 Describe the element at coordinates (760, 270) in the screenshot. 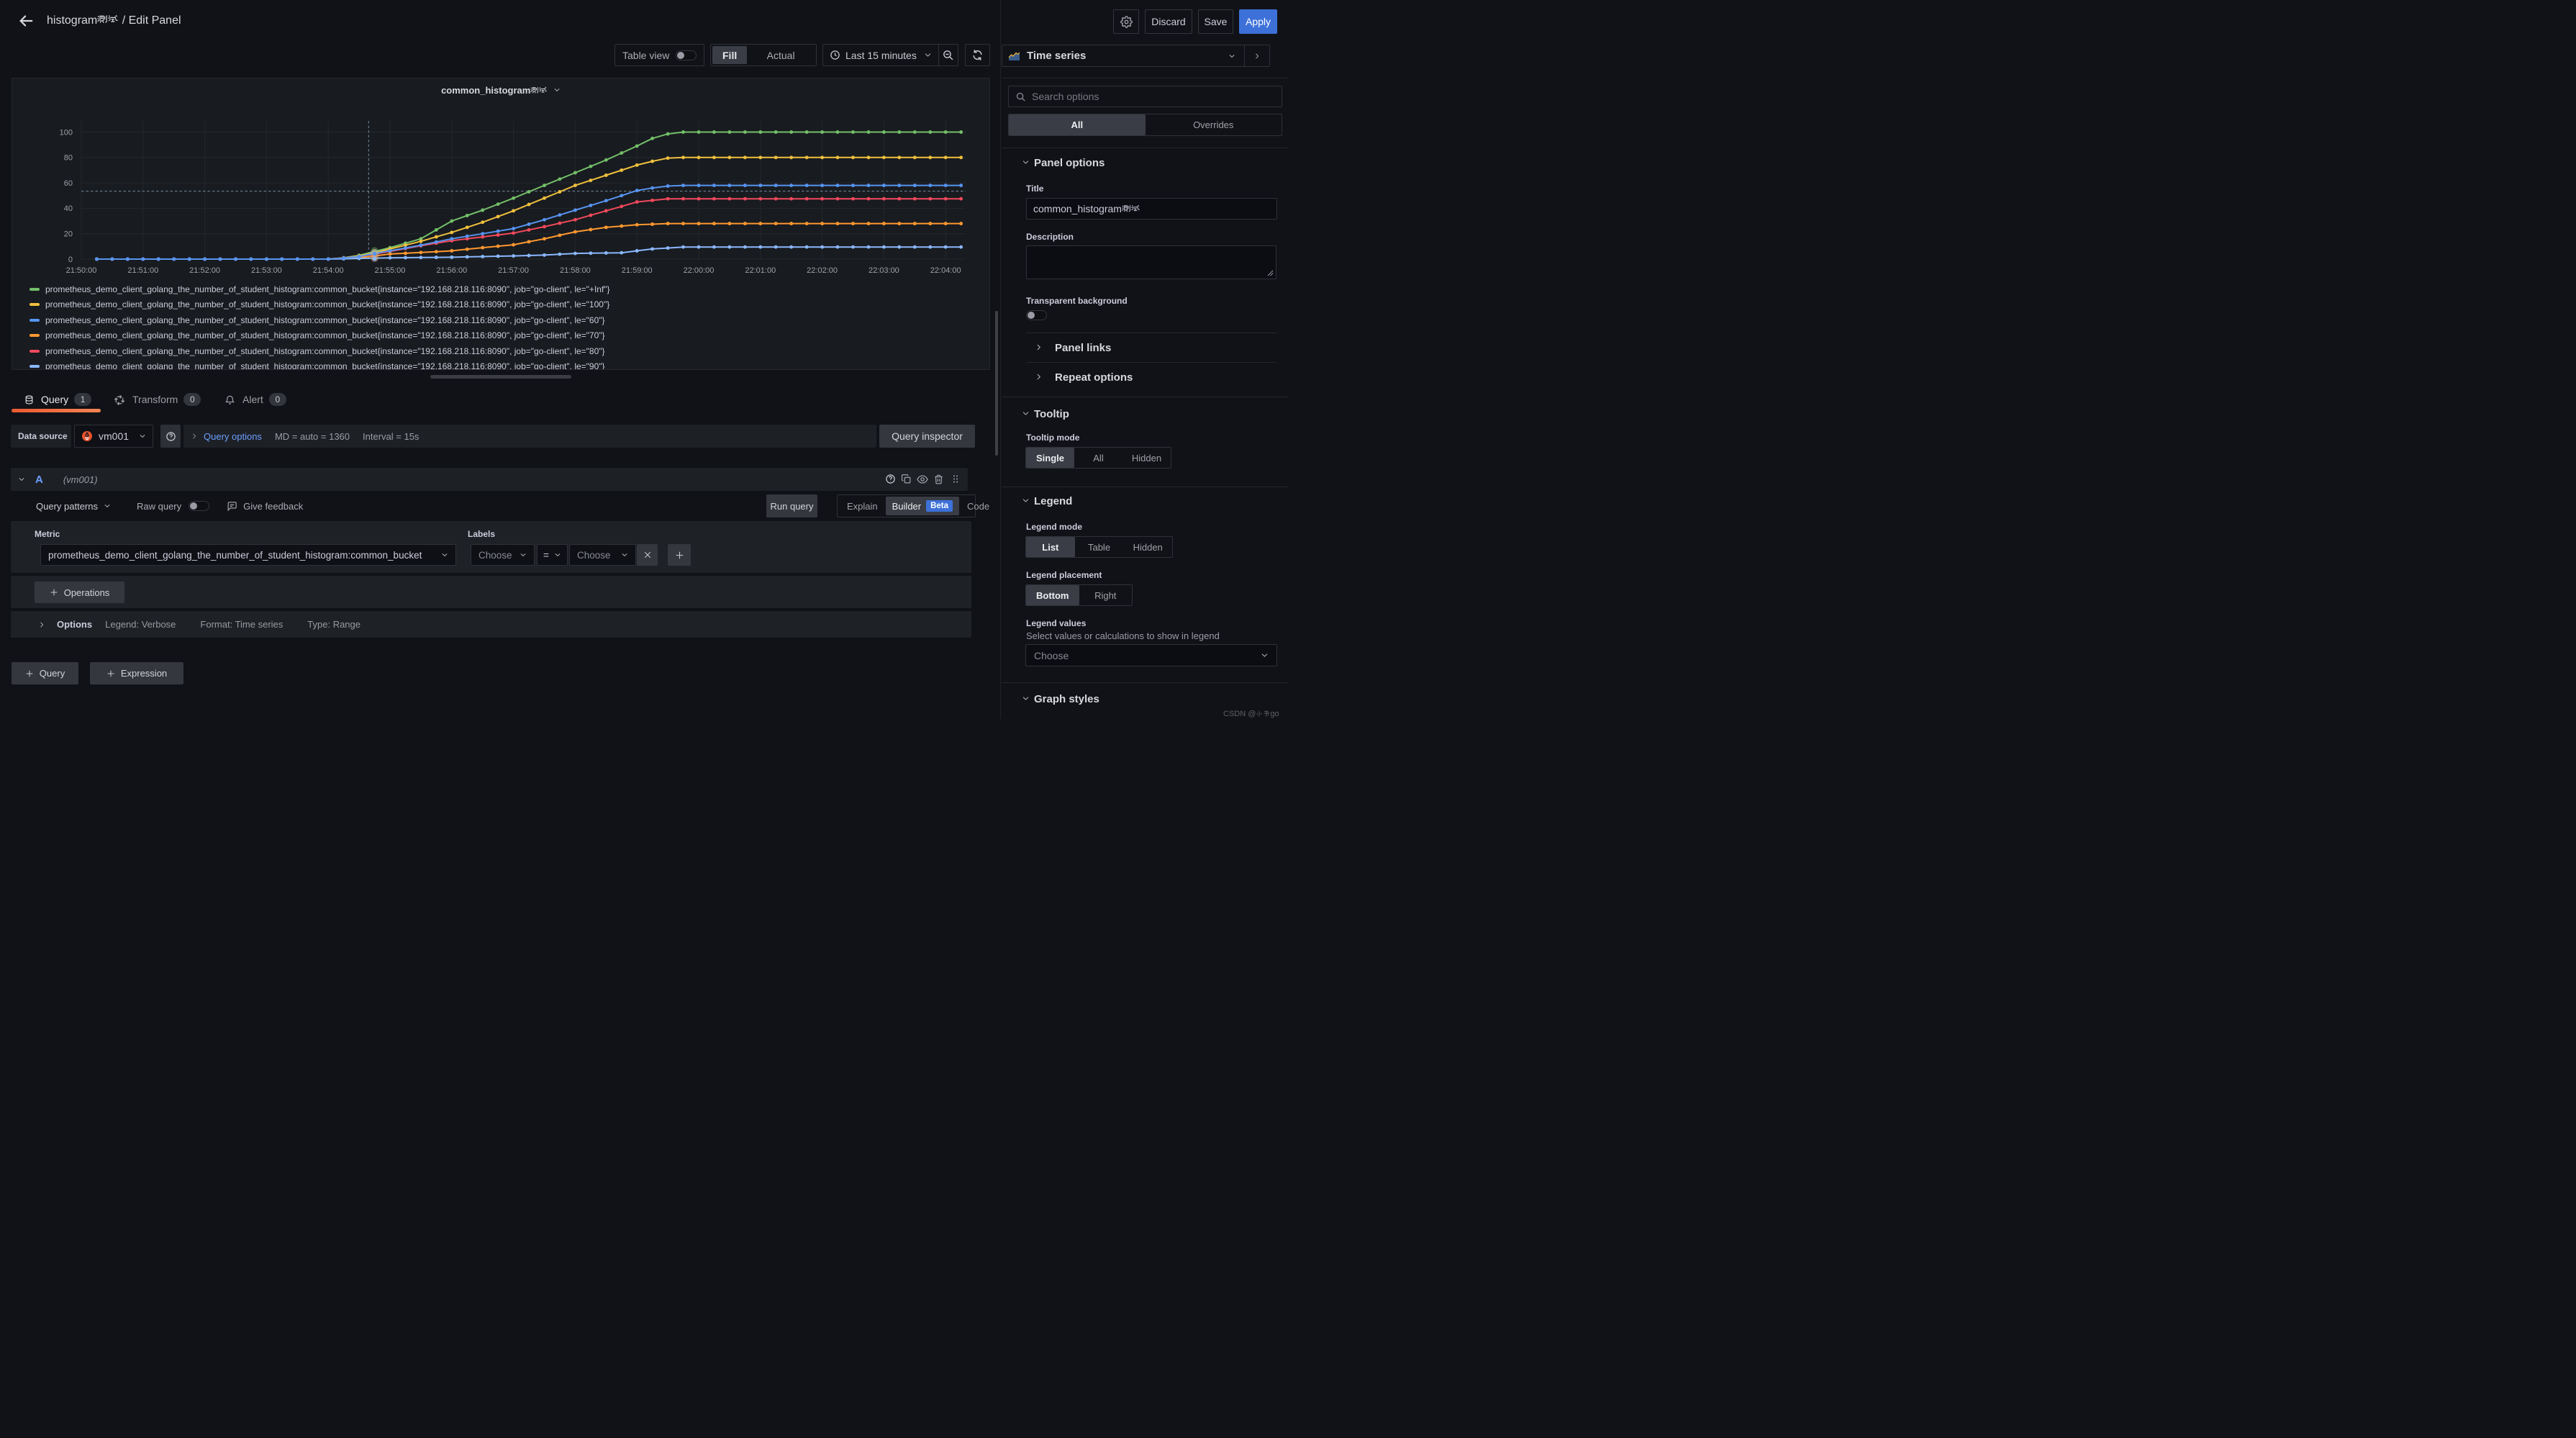

I see `svg-text: 22:01:00` at that location.